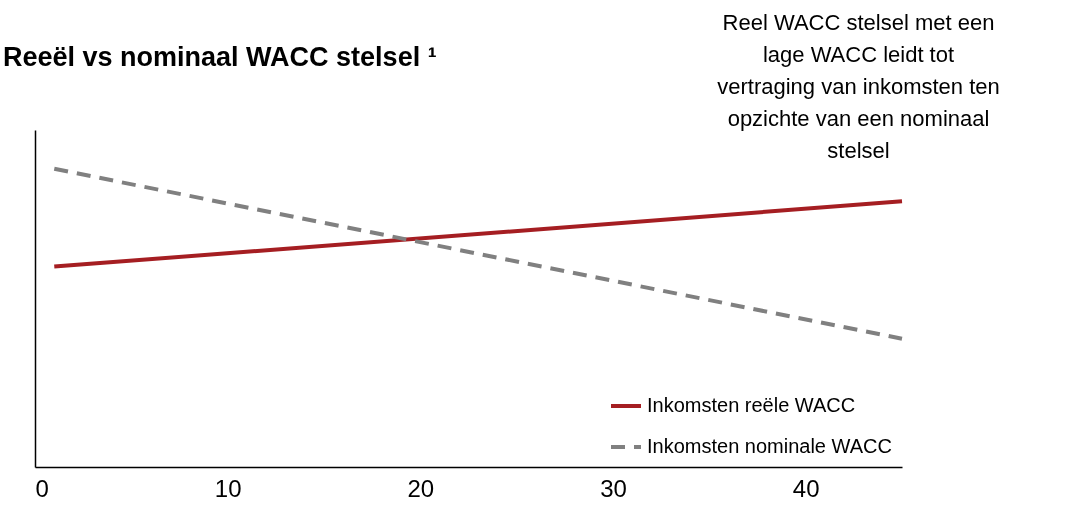  Describe the element at coordinates (769, 446) in the screenshot. I see `legend-label: Inkomsten nominale WACC` at that location.